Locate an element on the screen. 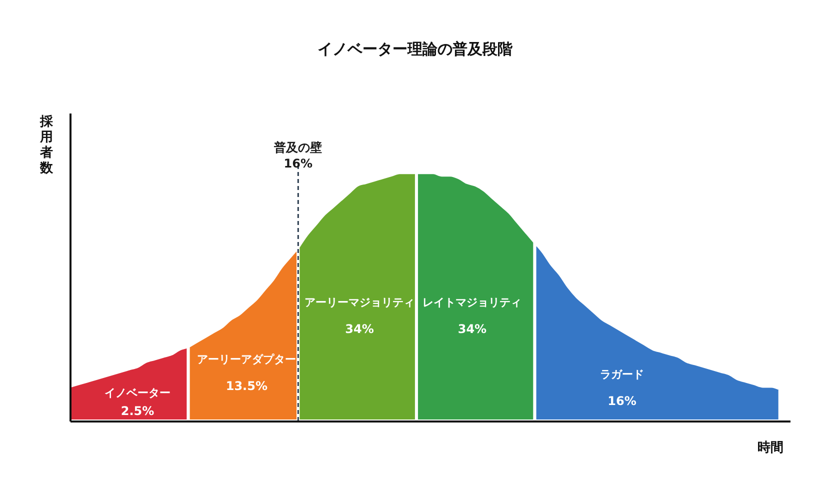 The height and width of the screenshot is (482, 829). series-label: アーリーマジョリティ is located at coordinates (359, 303).